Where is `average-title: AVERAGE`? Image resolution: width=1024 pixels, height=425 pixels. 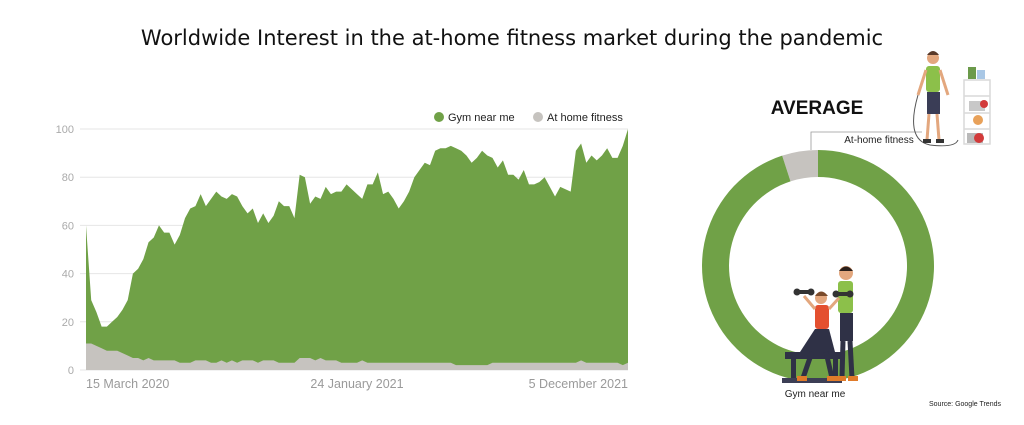 average-title: AVERAGE is located at coordinates (817, 108).